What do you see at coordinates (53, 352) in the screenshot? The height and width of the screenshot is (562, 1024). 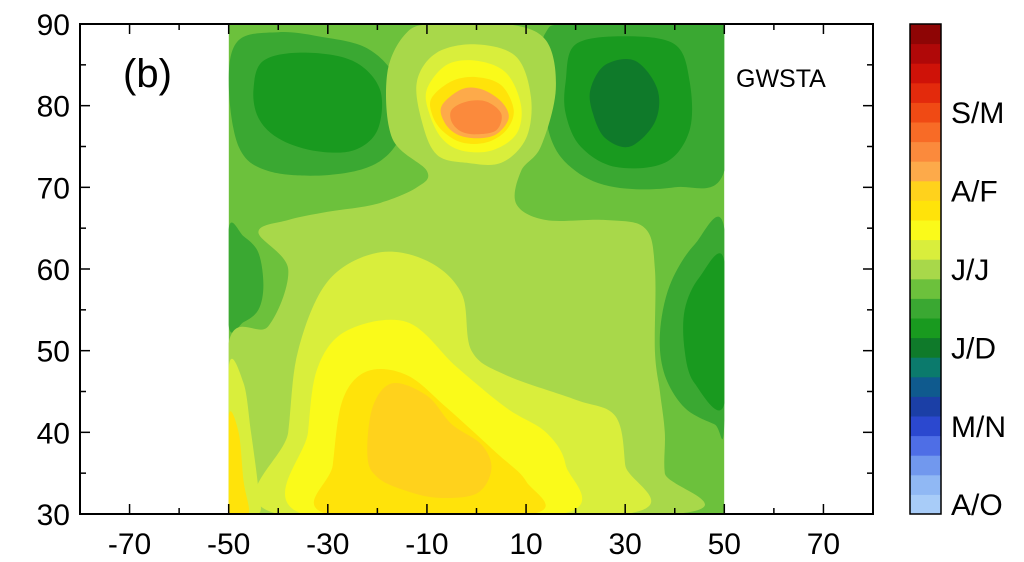 I see `y-tick-label: 50` at bounding box center [53, 352].